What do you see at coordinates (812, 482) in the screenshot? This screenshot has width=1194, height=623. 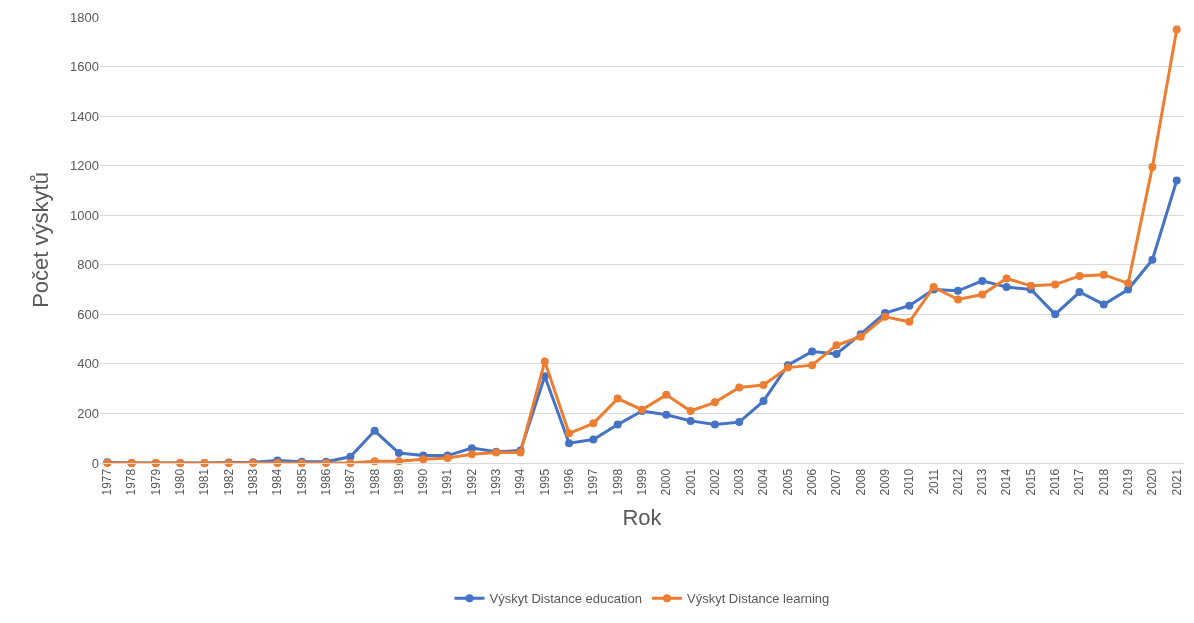 I see `x-tick-label: 2006` at bounding box center [812, 482].